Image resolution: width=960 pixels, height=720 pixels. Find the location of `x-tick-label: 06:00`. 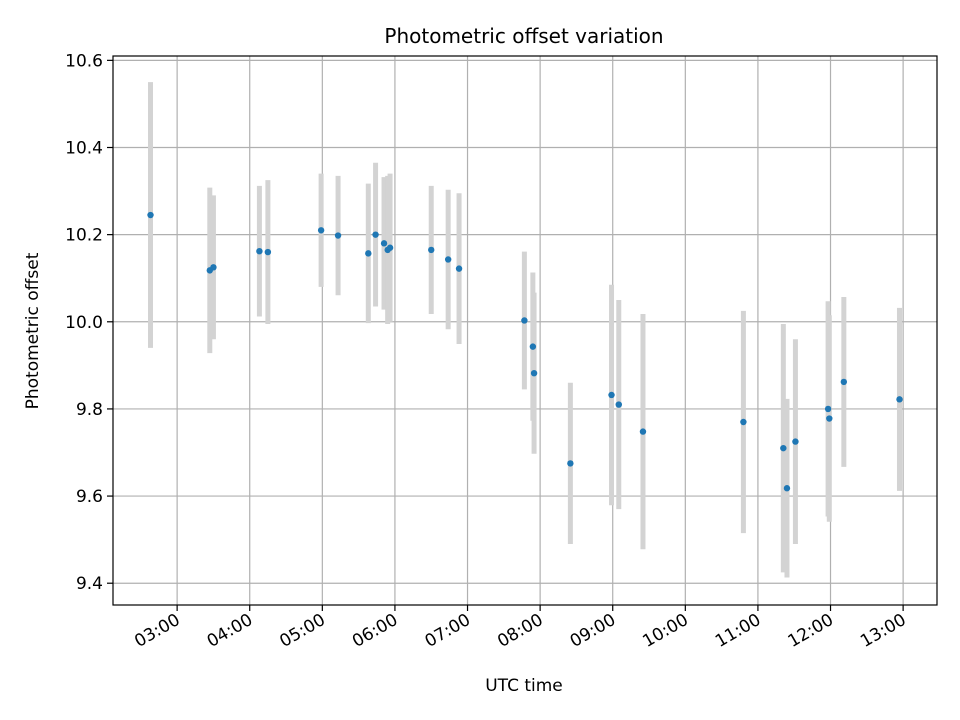

x-tick-label: 06:00 is located at coordinates (375, 631).